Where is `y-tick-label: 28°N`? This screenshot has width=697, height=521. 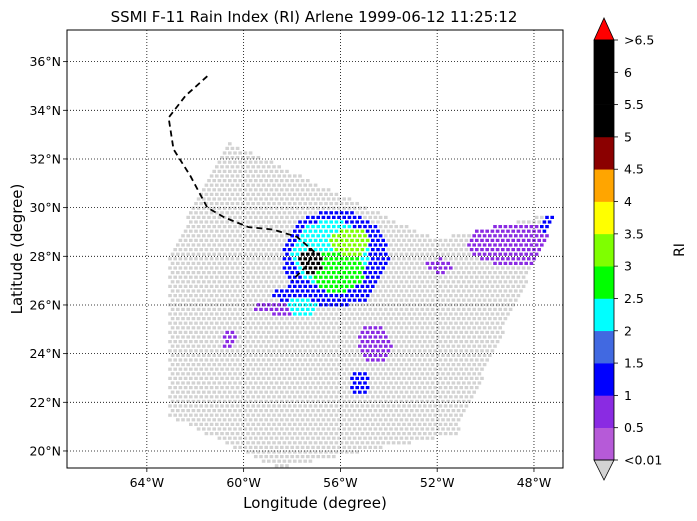
y-tick-label: 28°N is located at coordinates (45, 256).